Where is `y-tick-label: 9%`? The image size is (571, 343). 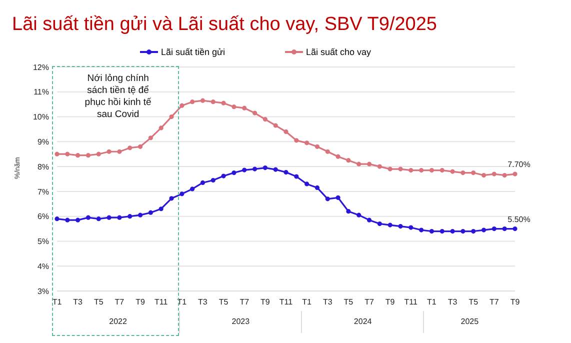
y-tick-label: 9% is located at coordinates (43, 142).